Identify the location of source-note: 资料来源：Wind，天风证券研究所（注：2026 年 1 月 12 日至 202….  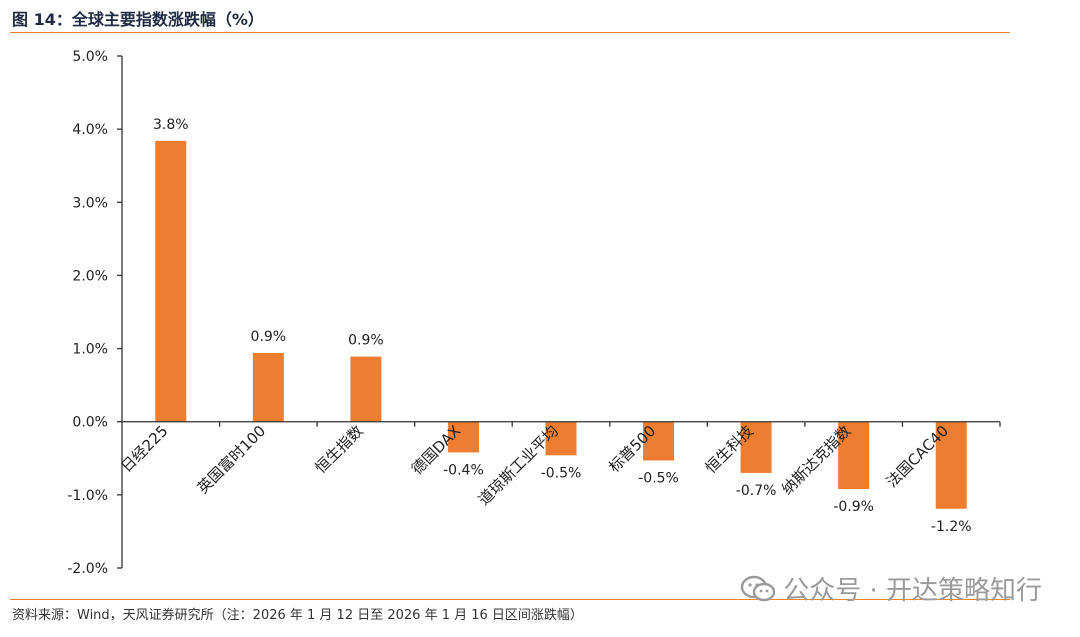
(297, 615).